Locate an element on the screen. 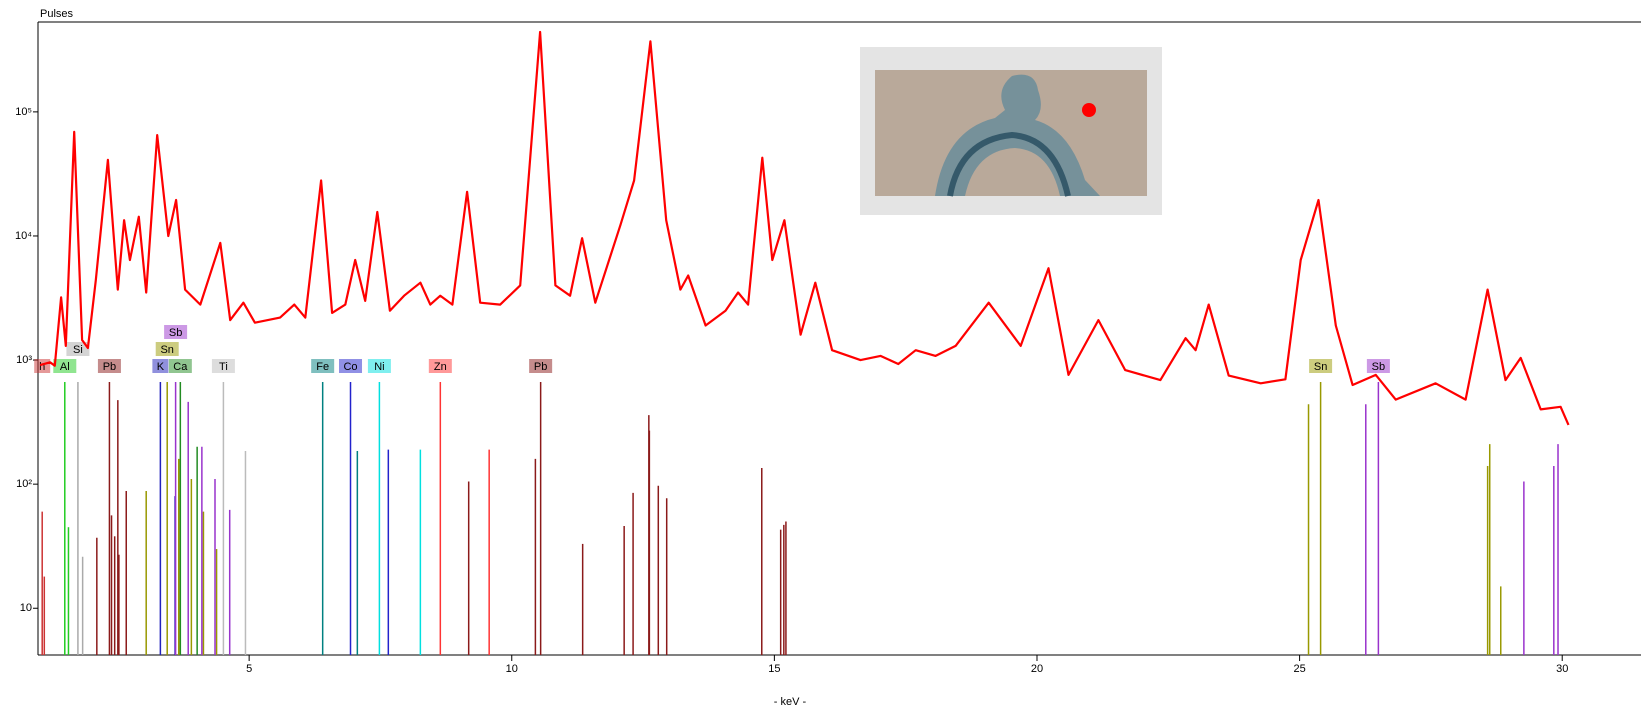 The width and height of the screenshot is (1641, 722). x-tick-label: 10 is located at coordinates (512, 669).